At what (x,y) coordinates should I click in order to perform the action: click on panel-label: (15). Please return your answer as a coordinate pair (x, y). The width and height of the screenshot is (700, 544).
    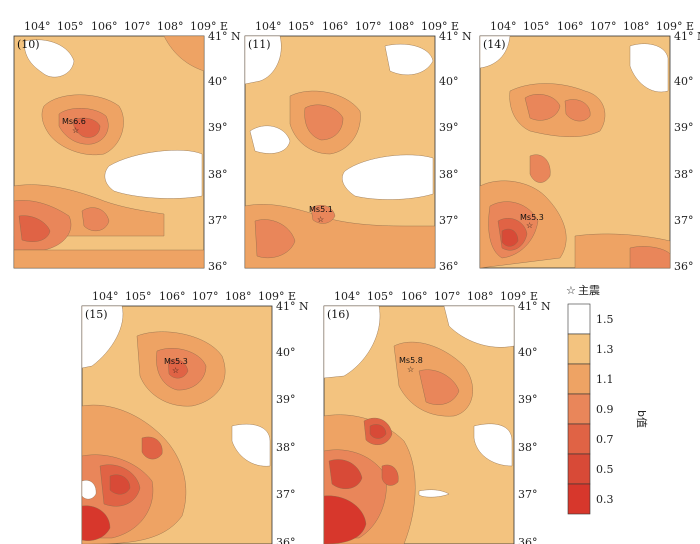
    Looking at the image, I should click on (96, 314).